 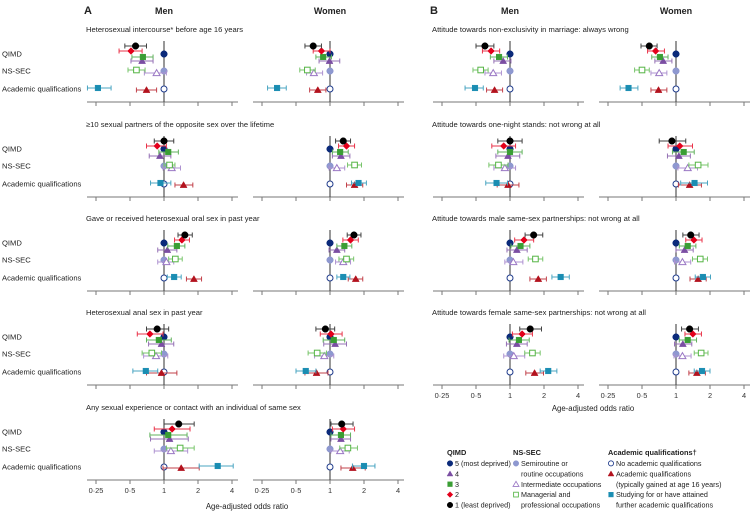 I want to click on row-label: Academic qualifications, so click(x=42, y=467).